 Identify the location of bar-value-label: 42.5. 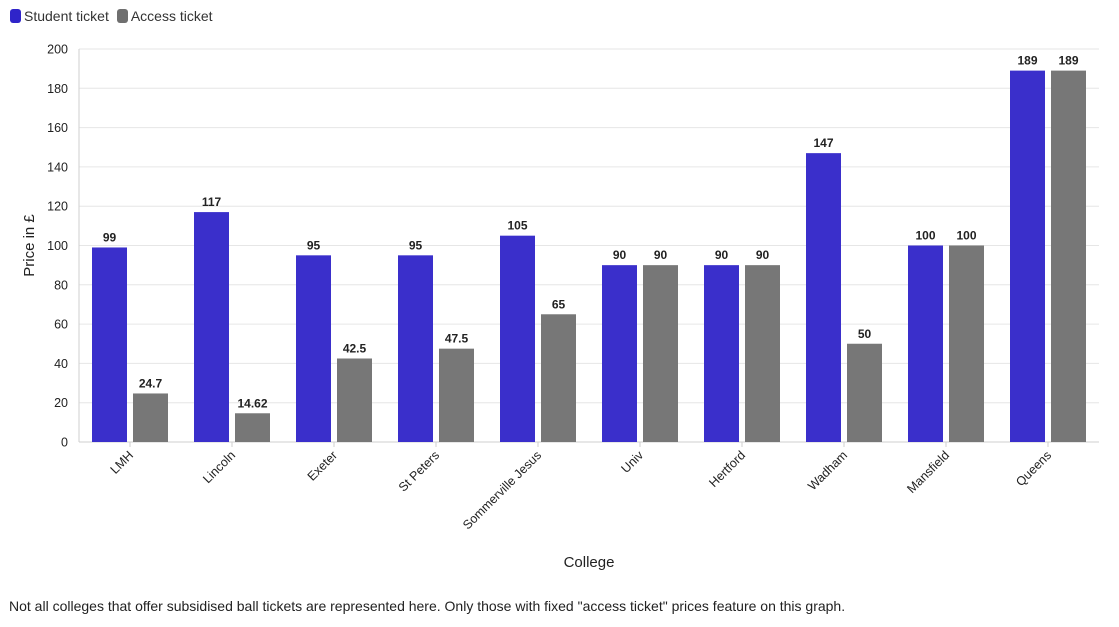
(355, 348).